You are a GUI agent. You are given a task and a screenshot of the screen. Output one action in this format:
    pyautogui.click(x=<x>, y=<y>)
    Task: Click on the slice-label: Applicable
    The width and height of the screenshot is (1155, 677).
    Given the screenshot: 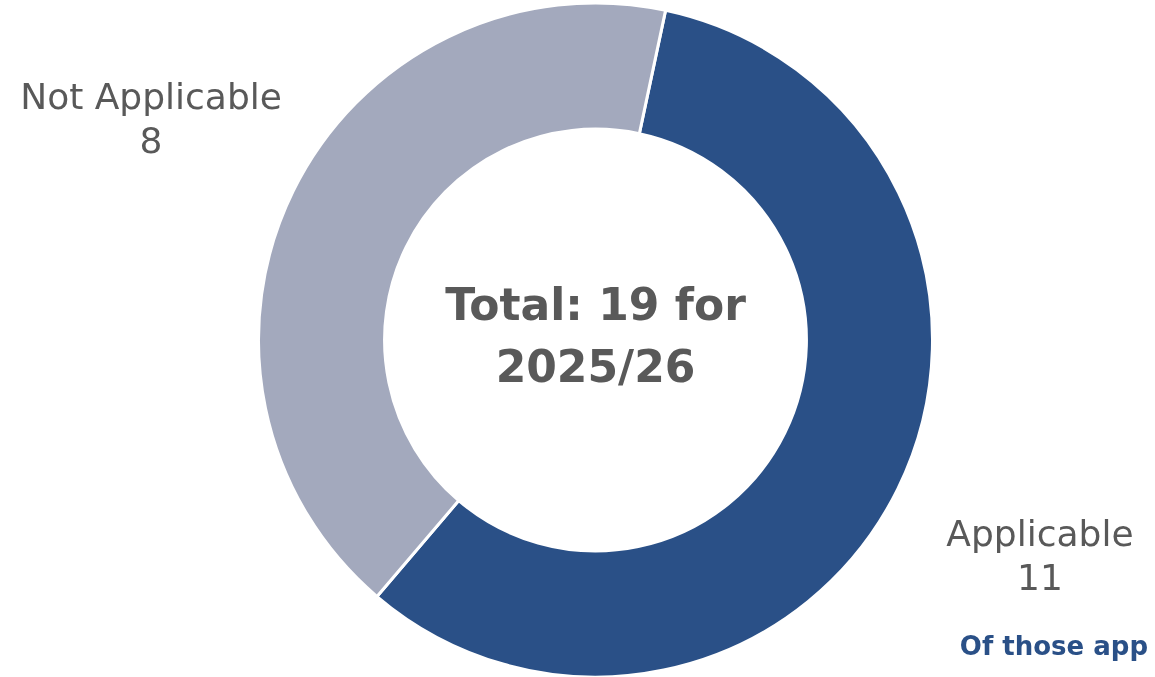 What is the action you would take?
    pyautogui.click(x=1040, y=534)
    